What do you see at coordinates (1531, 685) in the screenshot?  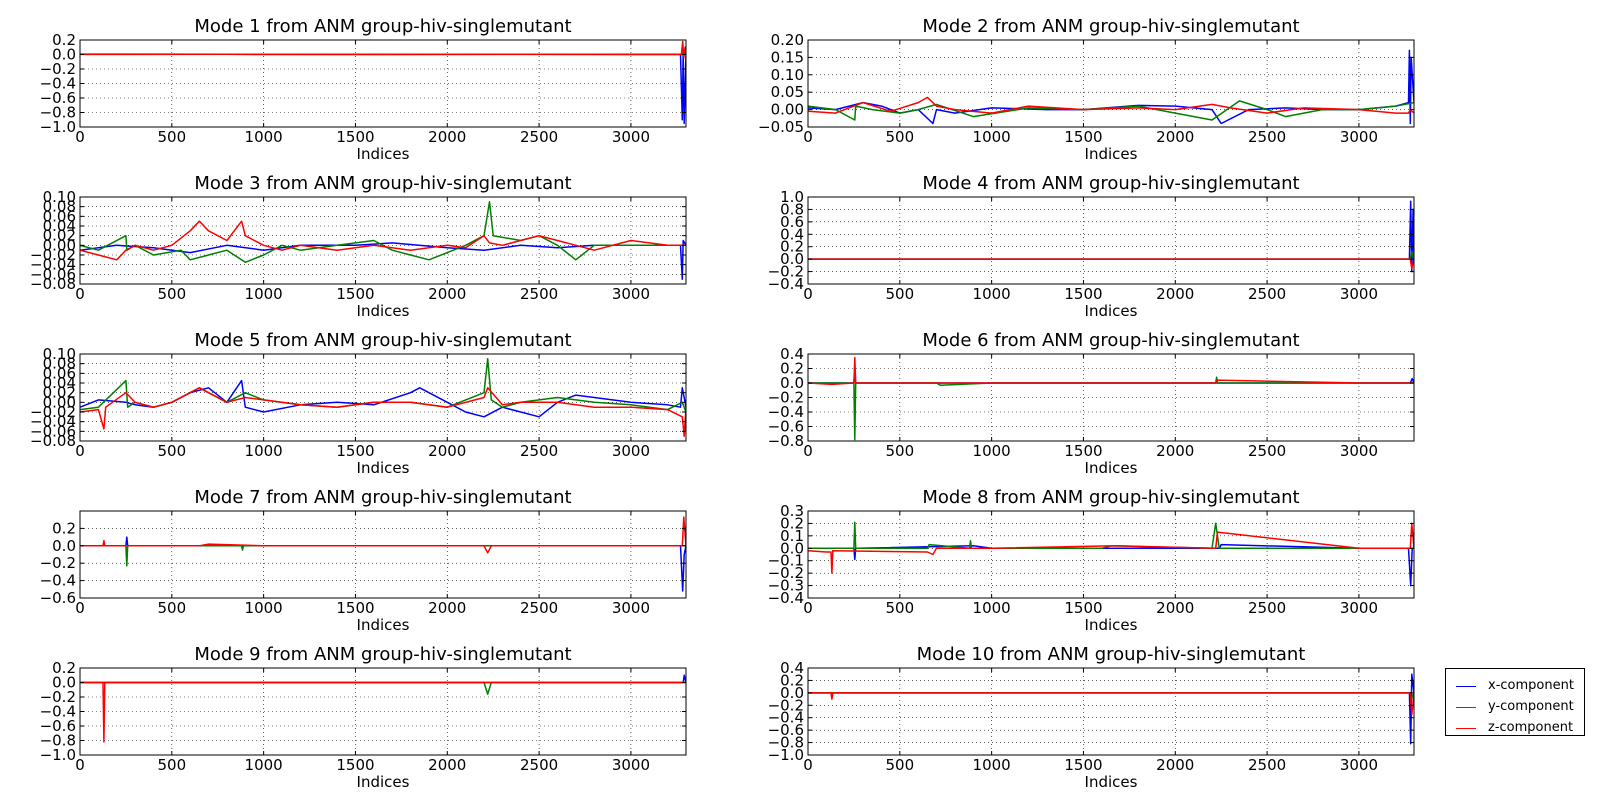 I see `legend-label-x: x-component` at bounding box center [1531, 685].